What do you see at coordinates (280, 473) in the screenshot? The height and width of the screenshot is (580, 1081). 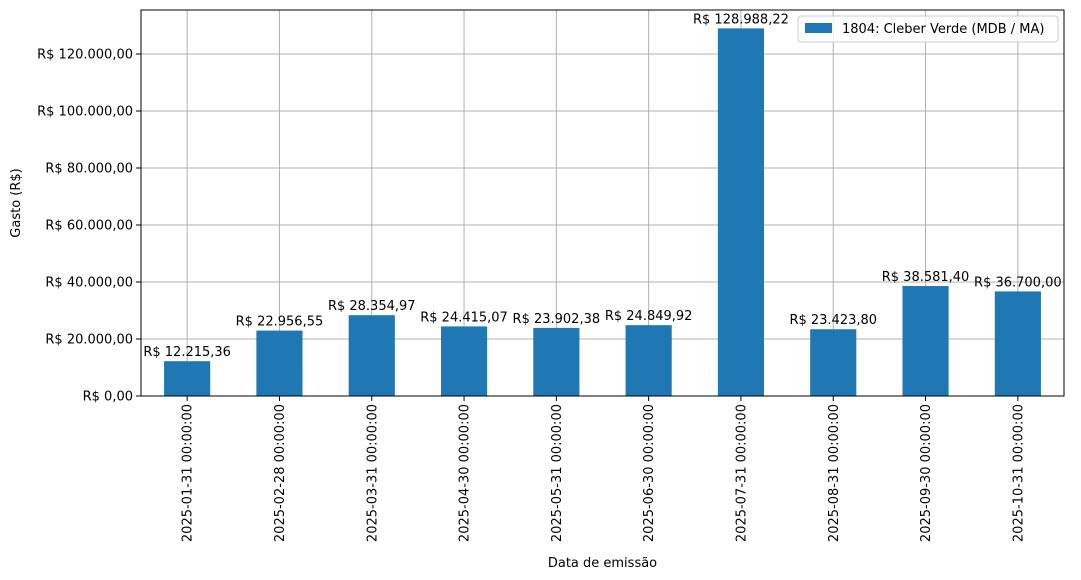 I see `x-tick-label: 2025-02-28 00:00:00` at bounding box center [280, 473].